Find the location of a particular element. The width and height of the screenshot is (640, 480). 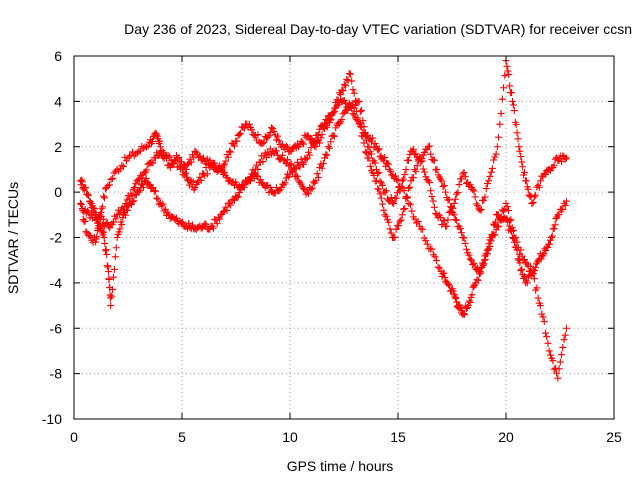

x-tick-label: 25 is located at coordinates (614, 437).